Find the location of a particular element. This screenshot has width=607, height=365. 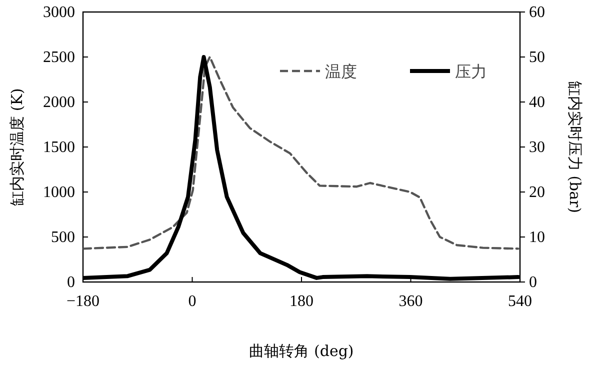

y-tick-label: 1500 is located at coordinates (59, 147).